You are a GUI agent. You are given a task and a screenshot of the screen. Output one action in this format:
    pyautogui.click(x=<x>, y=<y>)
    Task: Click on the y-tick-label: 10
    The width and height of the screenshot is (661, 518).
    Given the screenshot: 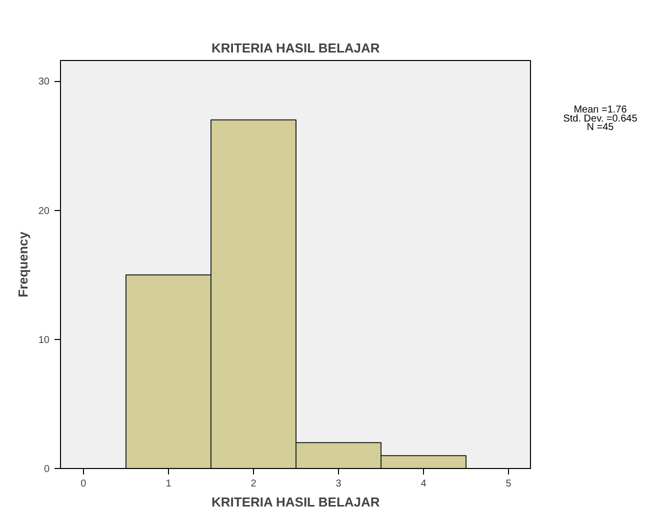 What is the action you would take?
    pyautogui.click(x=44, y=340)
    